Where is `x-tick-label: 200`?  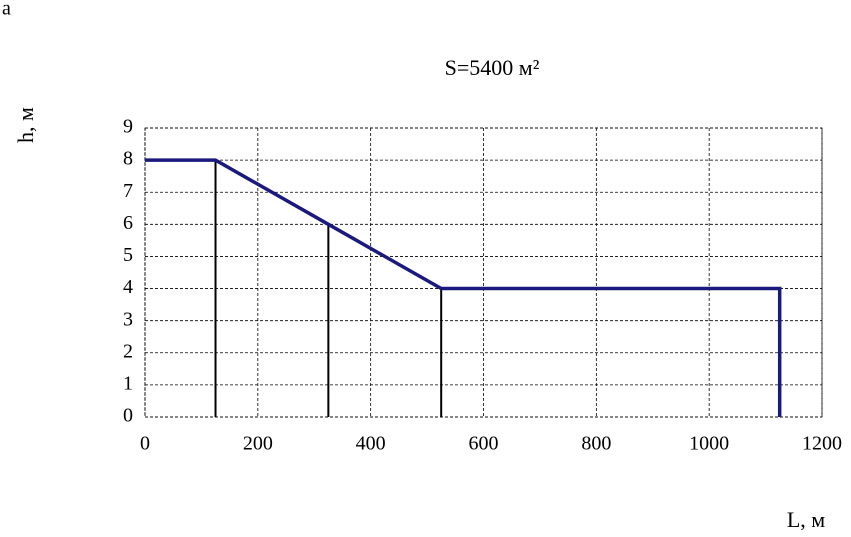
x-tick-label: 200 is located at coordinates (258, 444).